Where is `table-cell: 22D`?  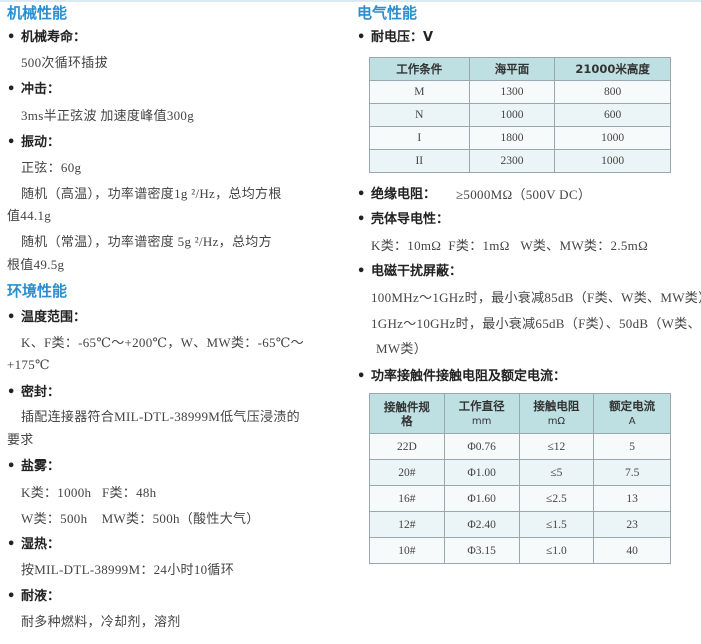
table-cell: 22D is located at coordinates (407, 446).